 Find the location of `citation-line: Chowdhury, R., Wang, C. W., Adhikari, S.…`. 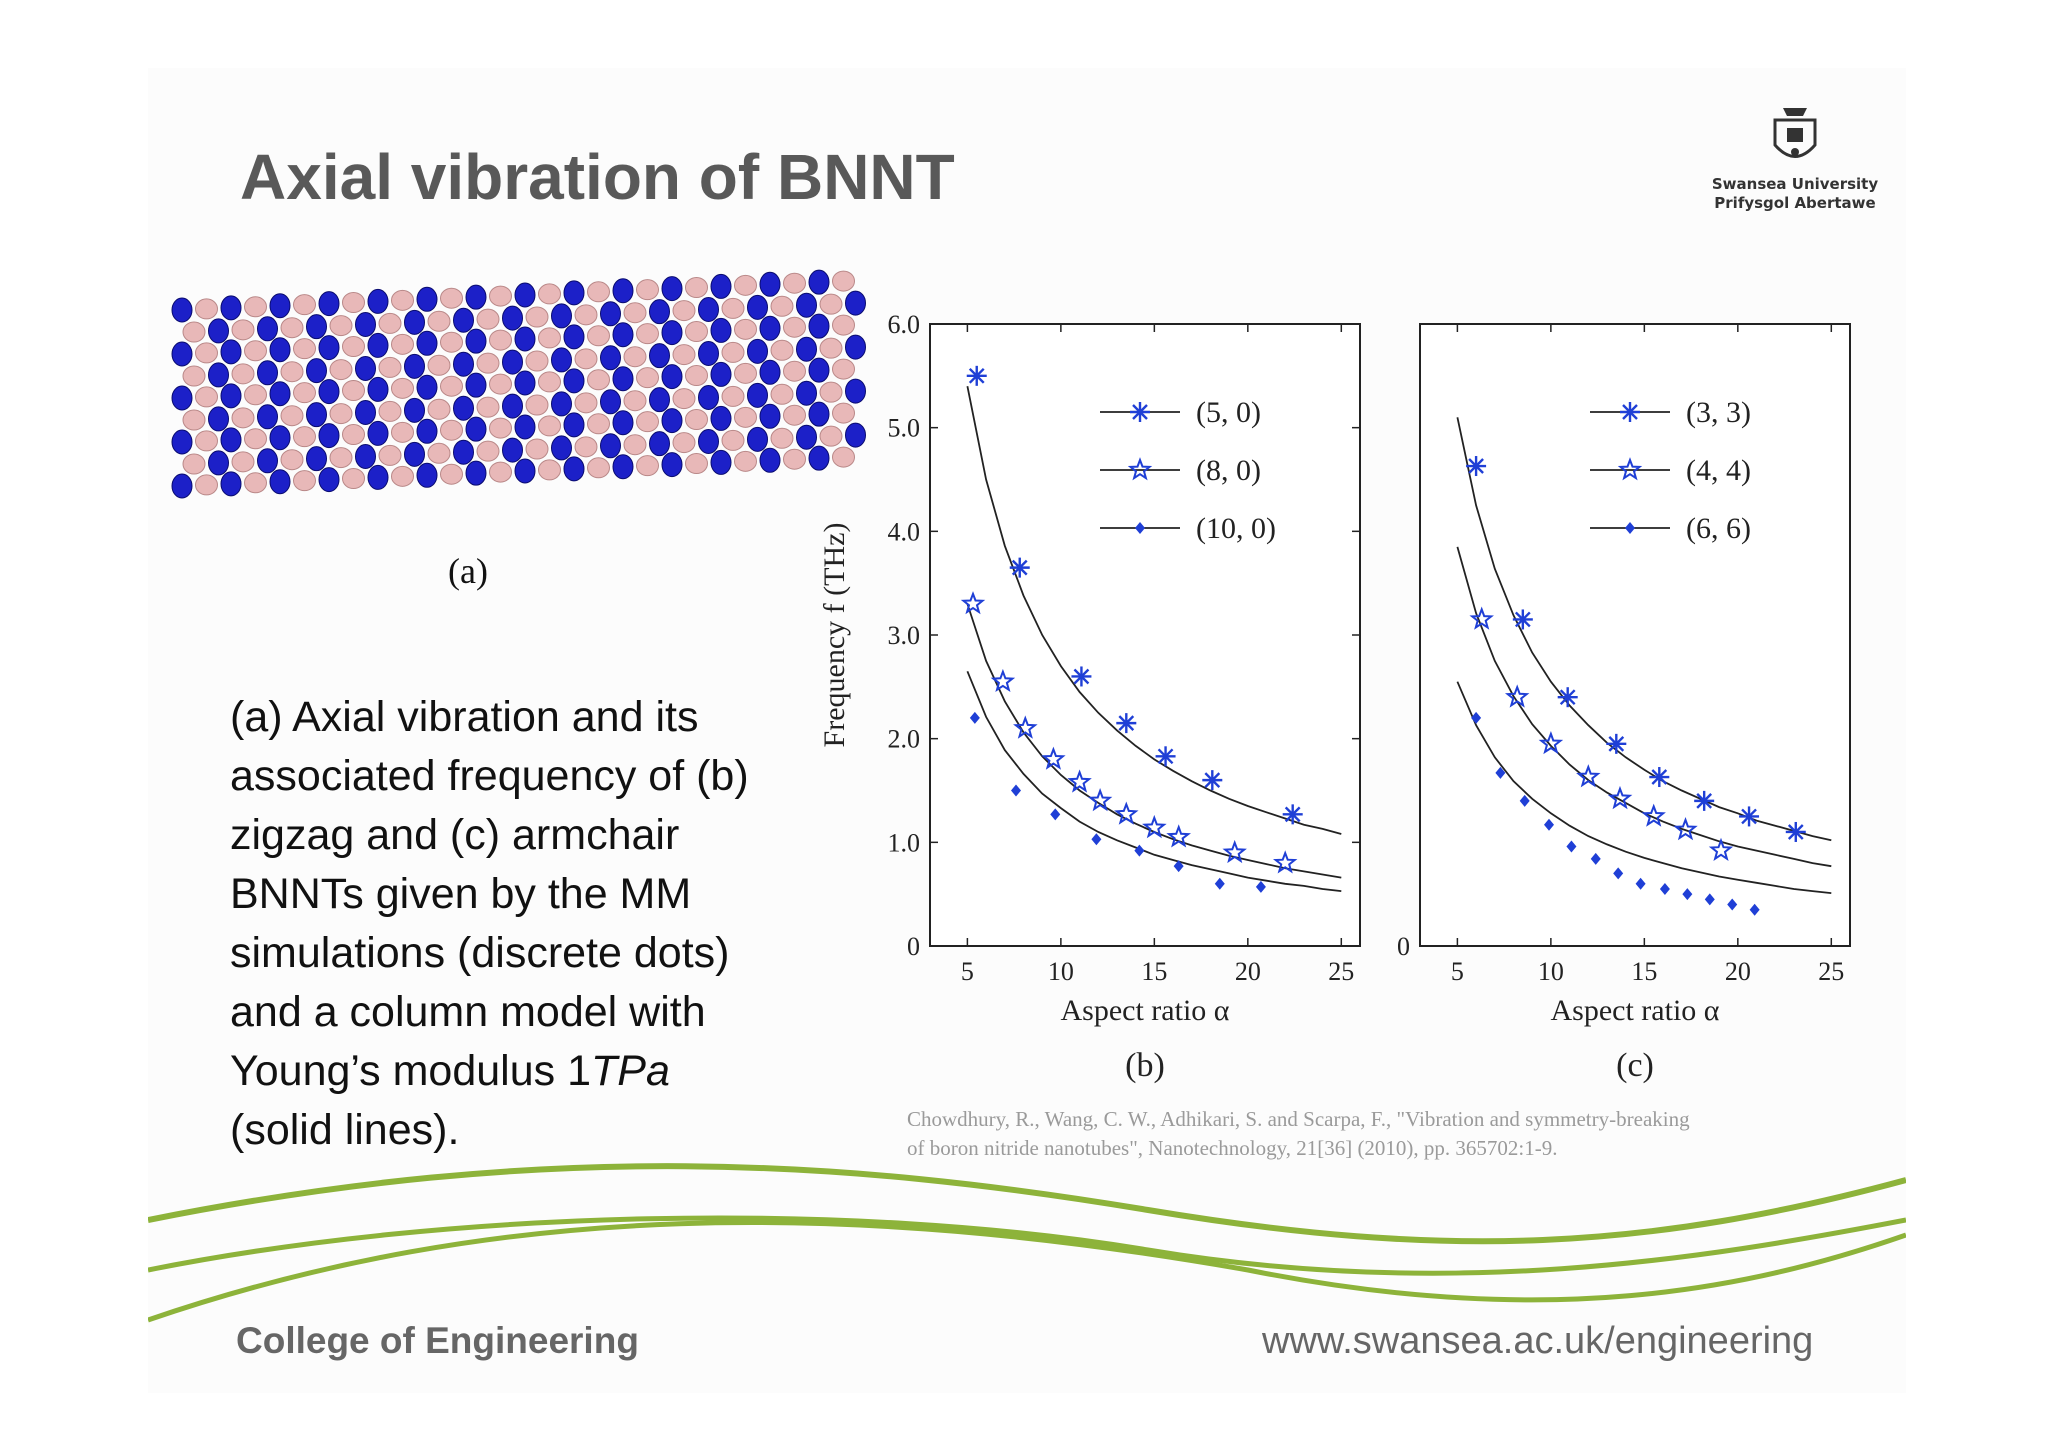

citation-line: Chowdhury, R., Wang, C. W., Adhikari, S.… is located at coordinates (1298, 1119).